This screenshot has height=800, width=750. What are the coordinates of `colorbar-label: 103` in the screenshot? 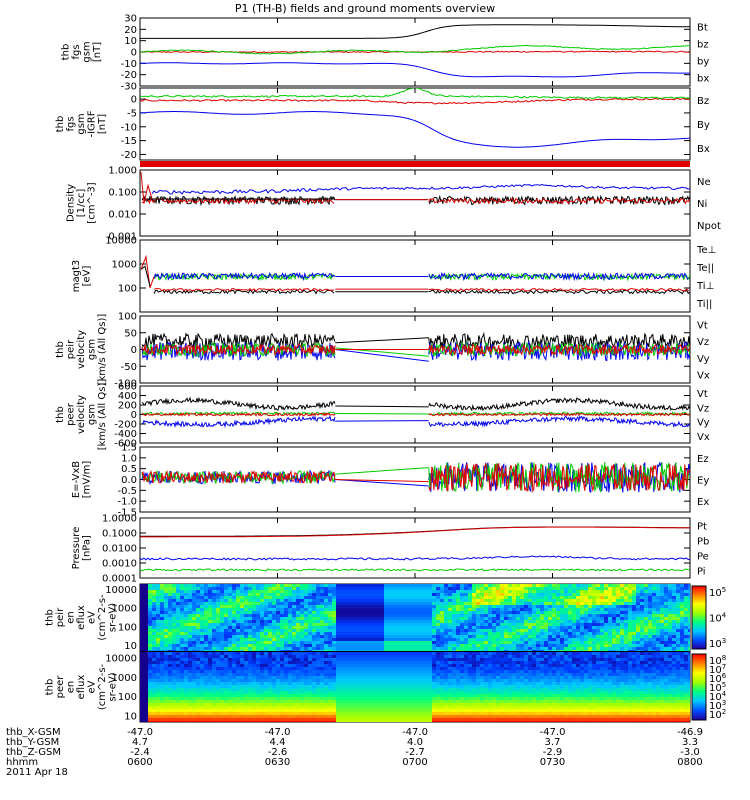 It's located at (717, 643).